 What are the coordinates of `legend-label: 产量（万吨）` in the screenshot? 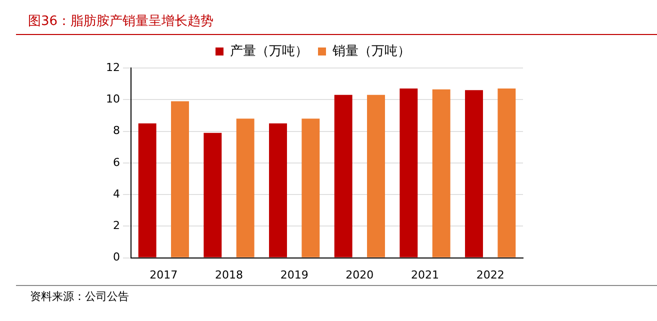 It's located at (269, 51).